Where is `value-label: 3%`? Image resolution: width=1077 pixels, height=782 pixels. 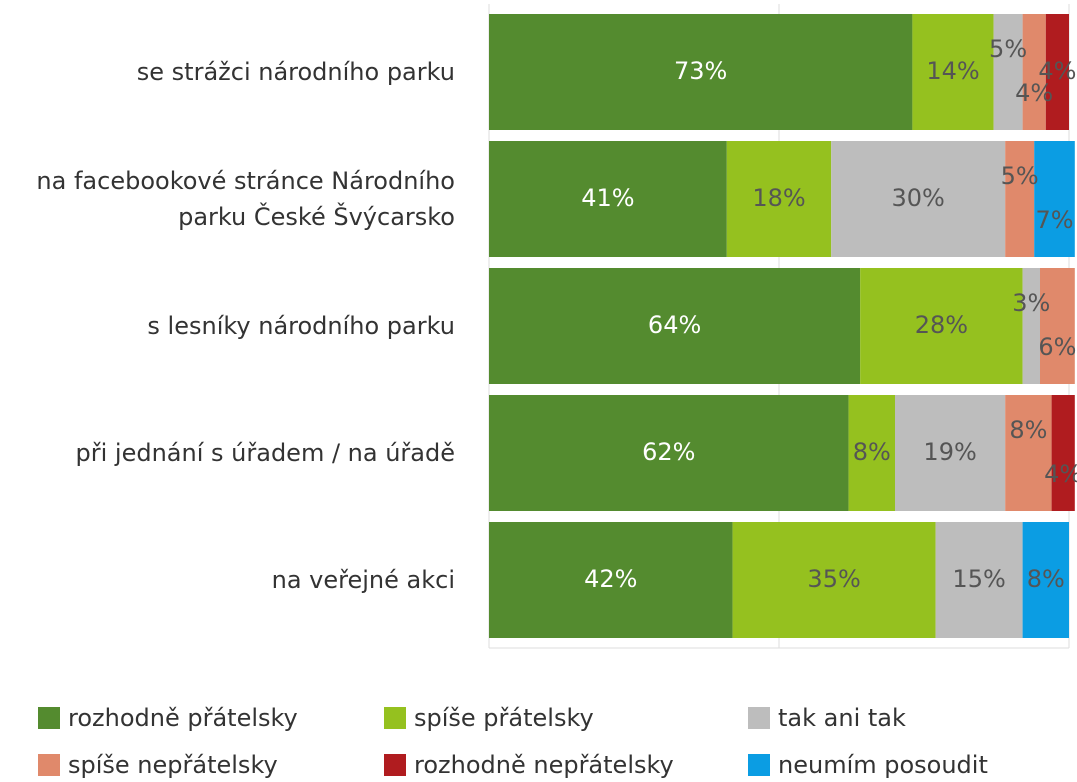 value-label: 3% is located at coordinates (1031, 303).